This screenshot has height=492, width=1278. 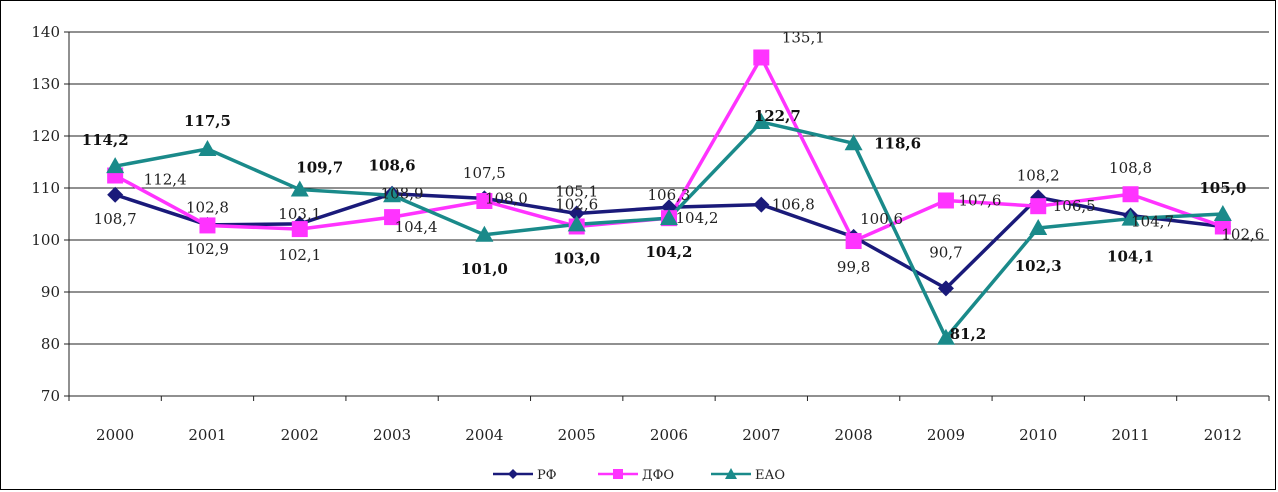 What do you see at coordinates (45, 188) in the screenshot?
I see `y-tick-label-110: 110` at bounding box center [45, 188].